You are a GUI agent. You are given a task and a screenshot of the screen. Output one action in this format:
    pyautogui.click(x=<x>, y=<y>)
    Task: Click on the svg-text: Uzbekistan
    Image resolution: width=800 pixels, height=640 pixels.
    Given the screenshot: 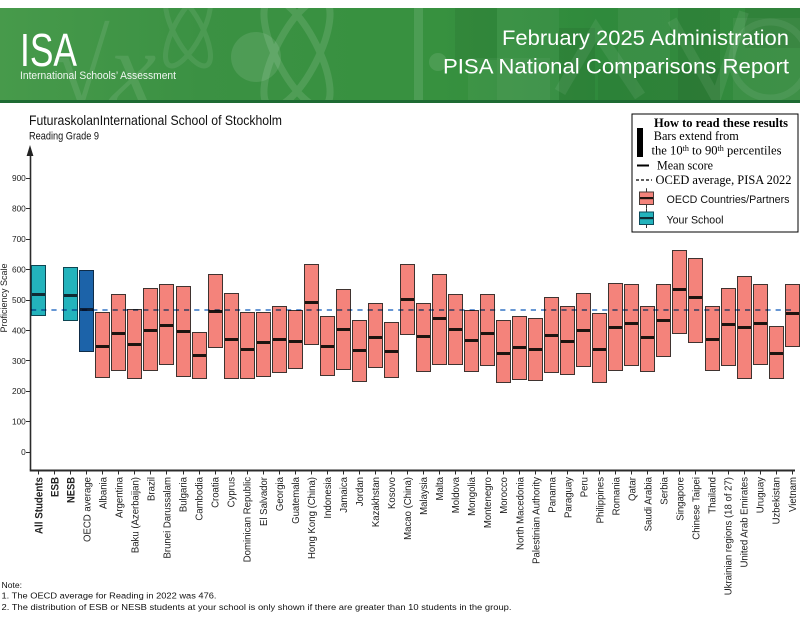 What is the action you would take?
    pyautogui.click(x=776, y=500)
    